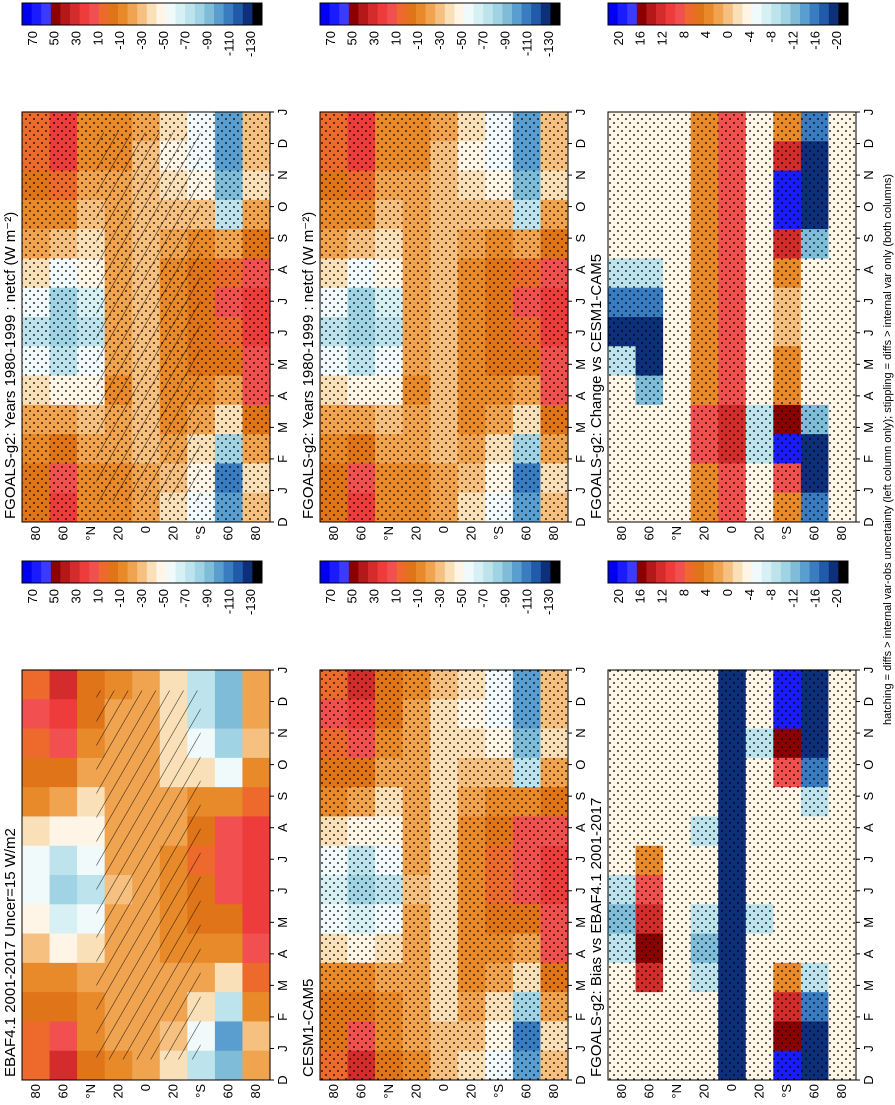  I want to click on colorbar-frame, so click(142, 14).